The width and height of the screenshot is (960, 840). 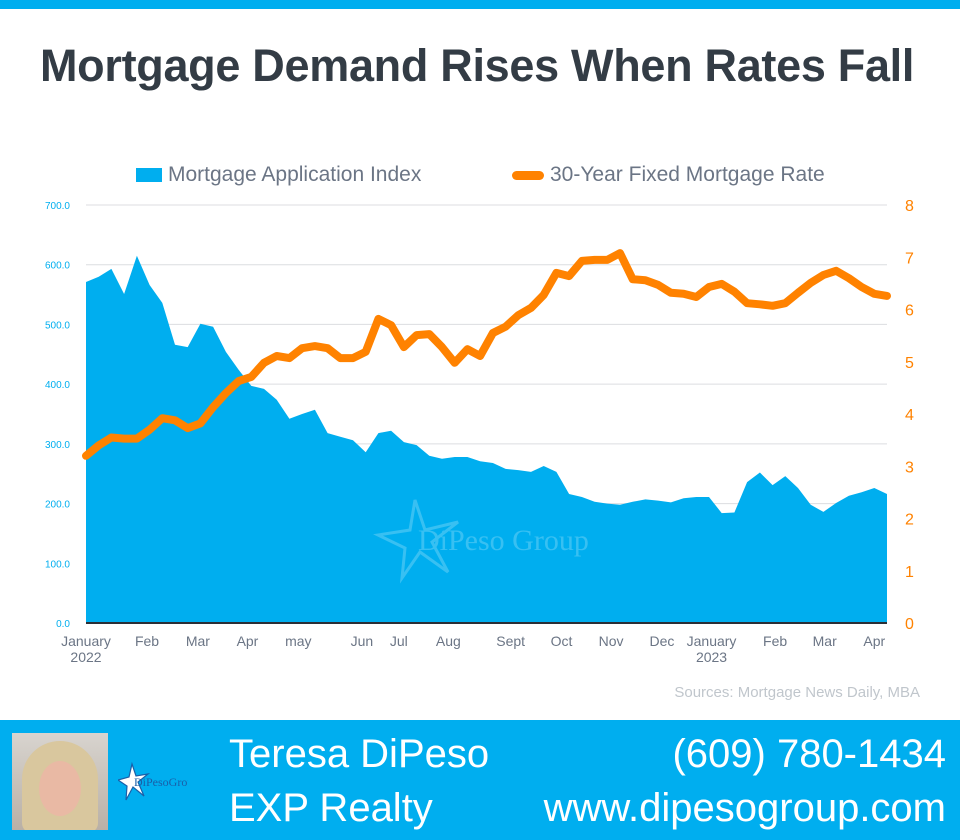 What do you see at coordinates (809, 754) in the screenshot?
I see `agent-phone: (609) 780-1434` at bounding box center [809, 754].